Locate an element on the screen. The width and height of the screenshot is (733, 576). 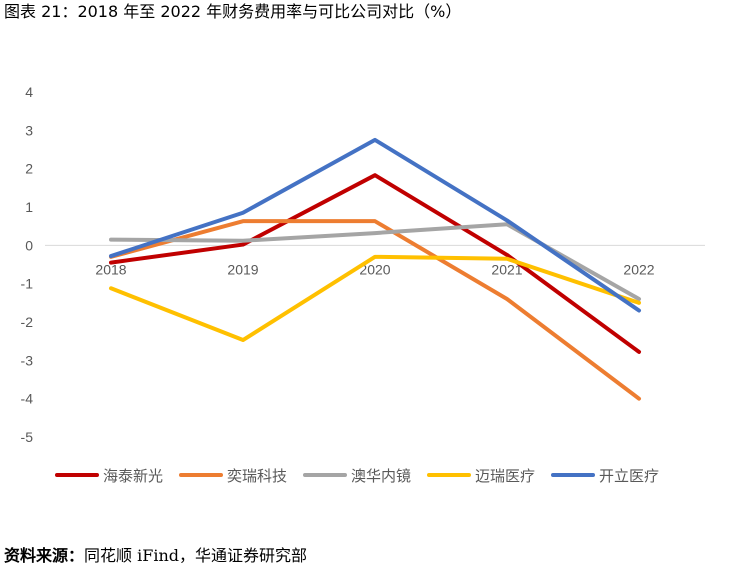
figure-title: 图表 21：2018 年至 2022 年财务费用率与可比公司对比（%） is located at coordinates (233, 11).